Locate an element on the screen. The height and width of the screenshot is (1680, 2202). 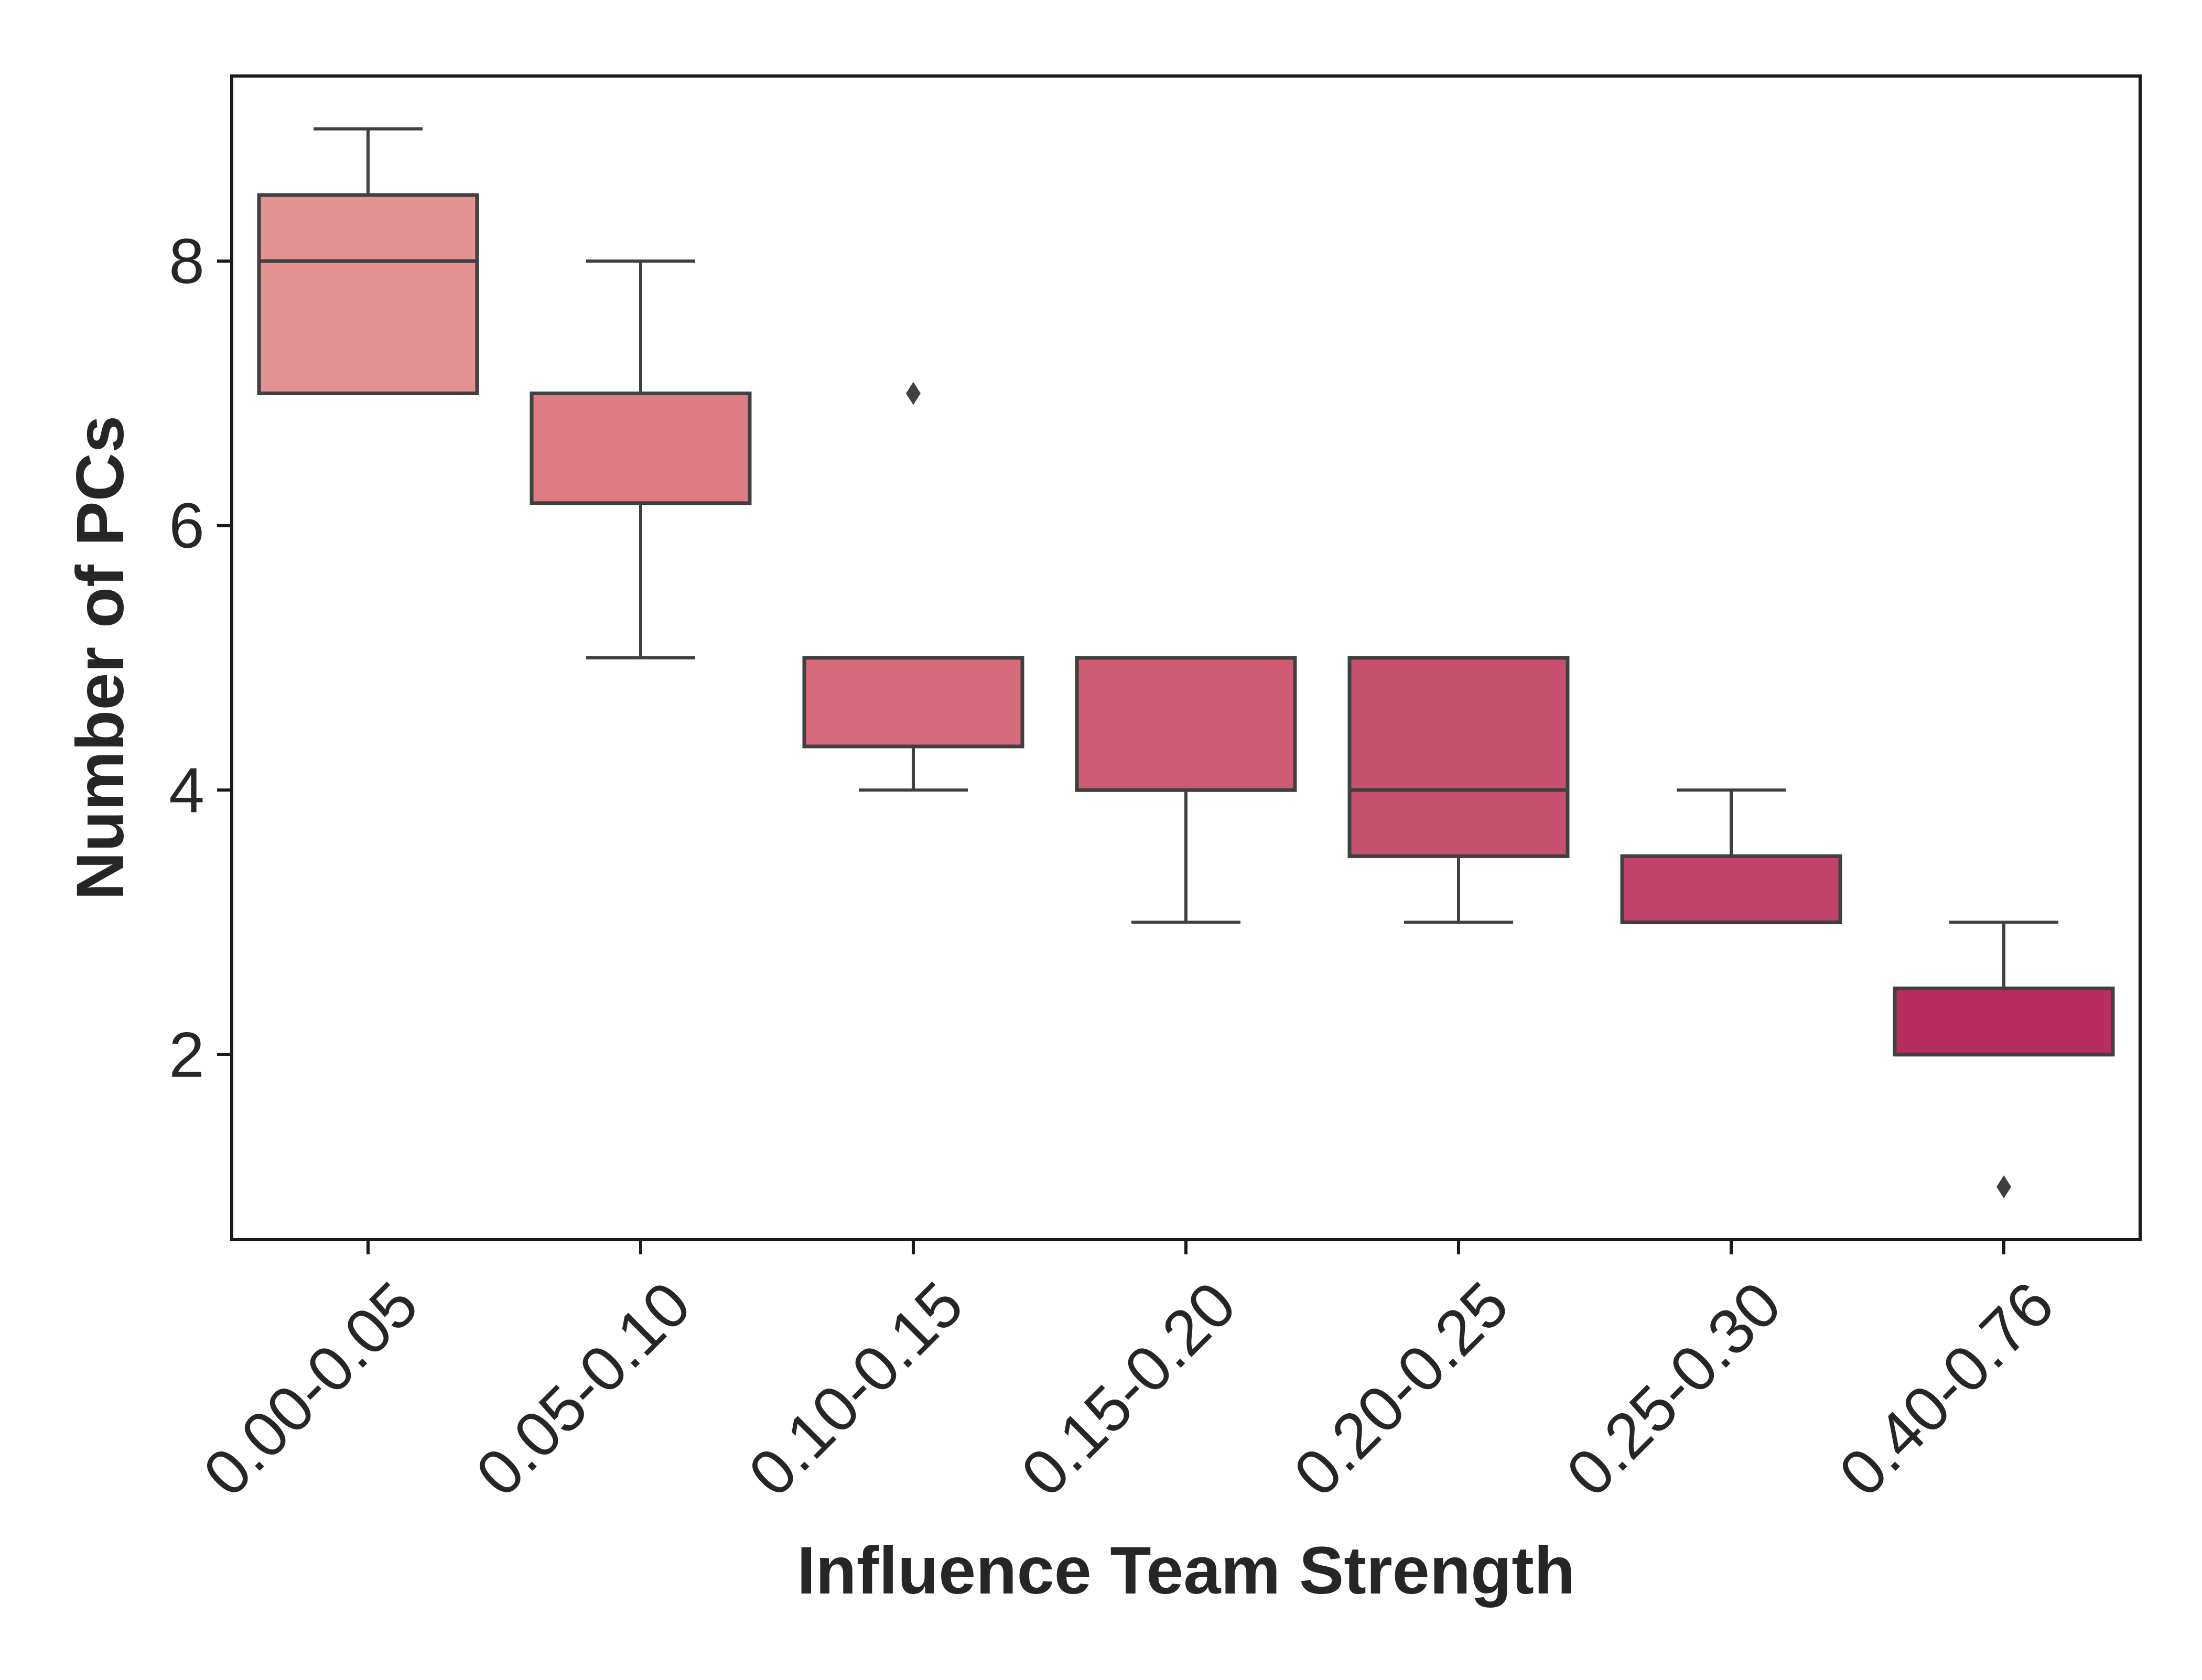
y-axis: 2 4 6 8 is located at coordinates (200, 658).